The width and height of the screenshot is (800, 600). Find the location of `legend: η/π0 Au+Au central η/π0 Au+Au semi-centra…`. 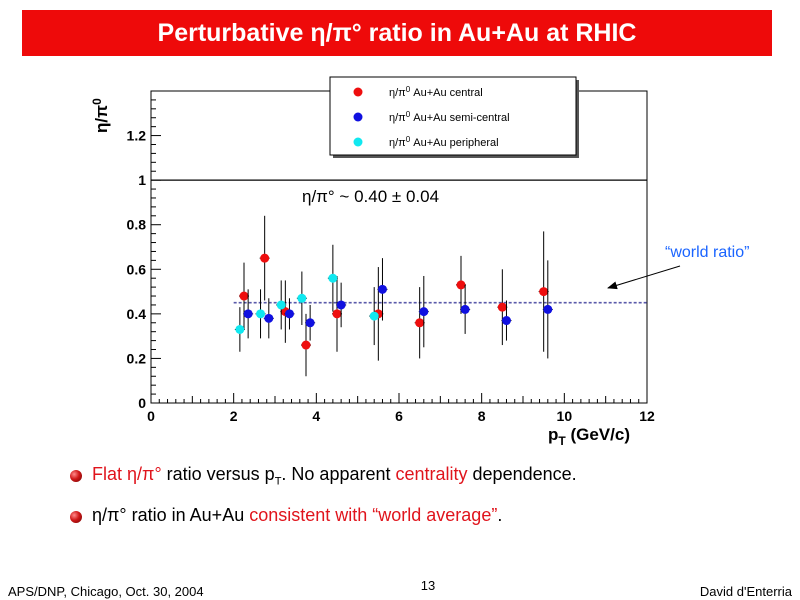

legend: η/π0 Au+Au central η/π0 Au+Au semi-centra… is located at coordinates (454, 117).